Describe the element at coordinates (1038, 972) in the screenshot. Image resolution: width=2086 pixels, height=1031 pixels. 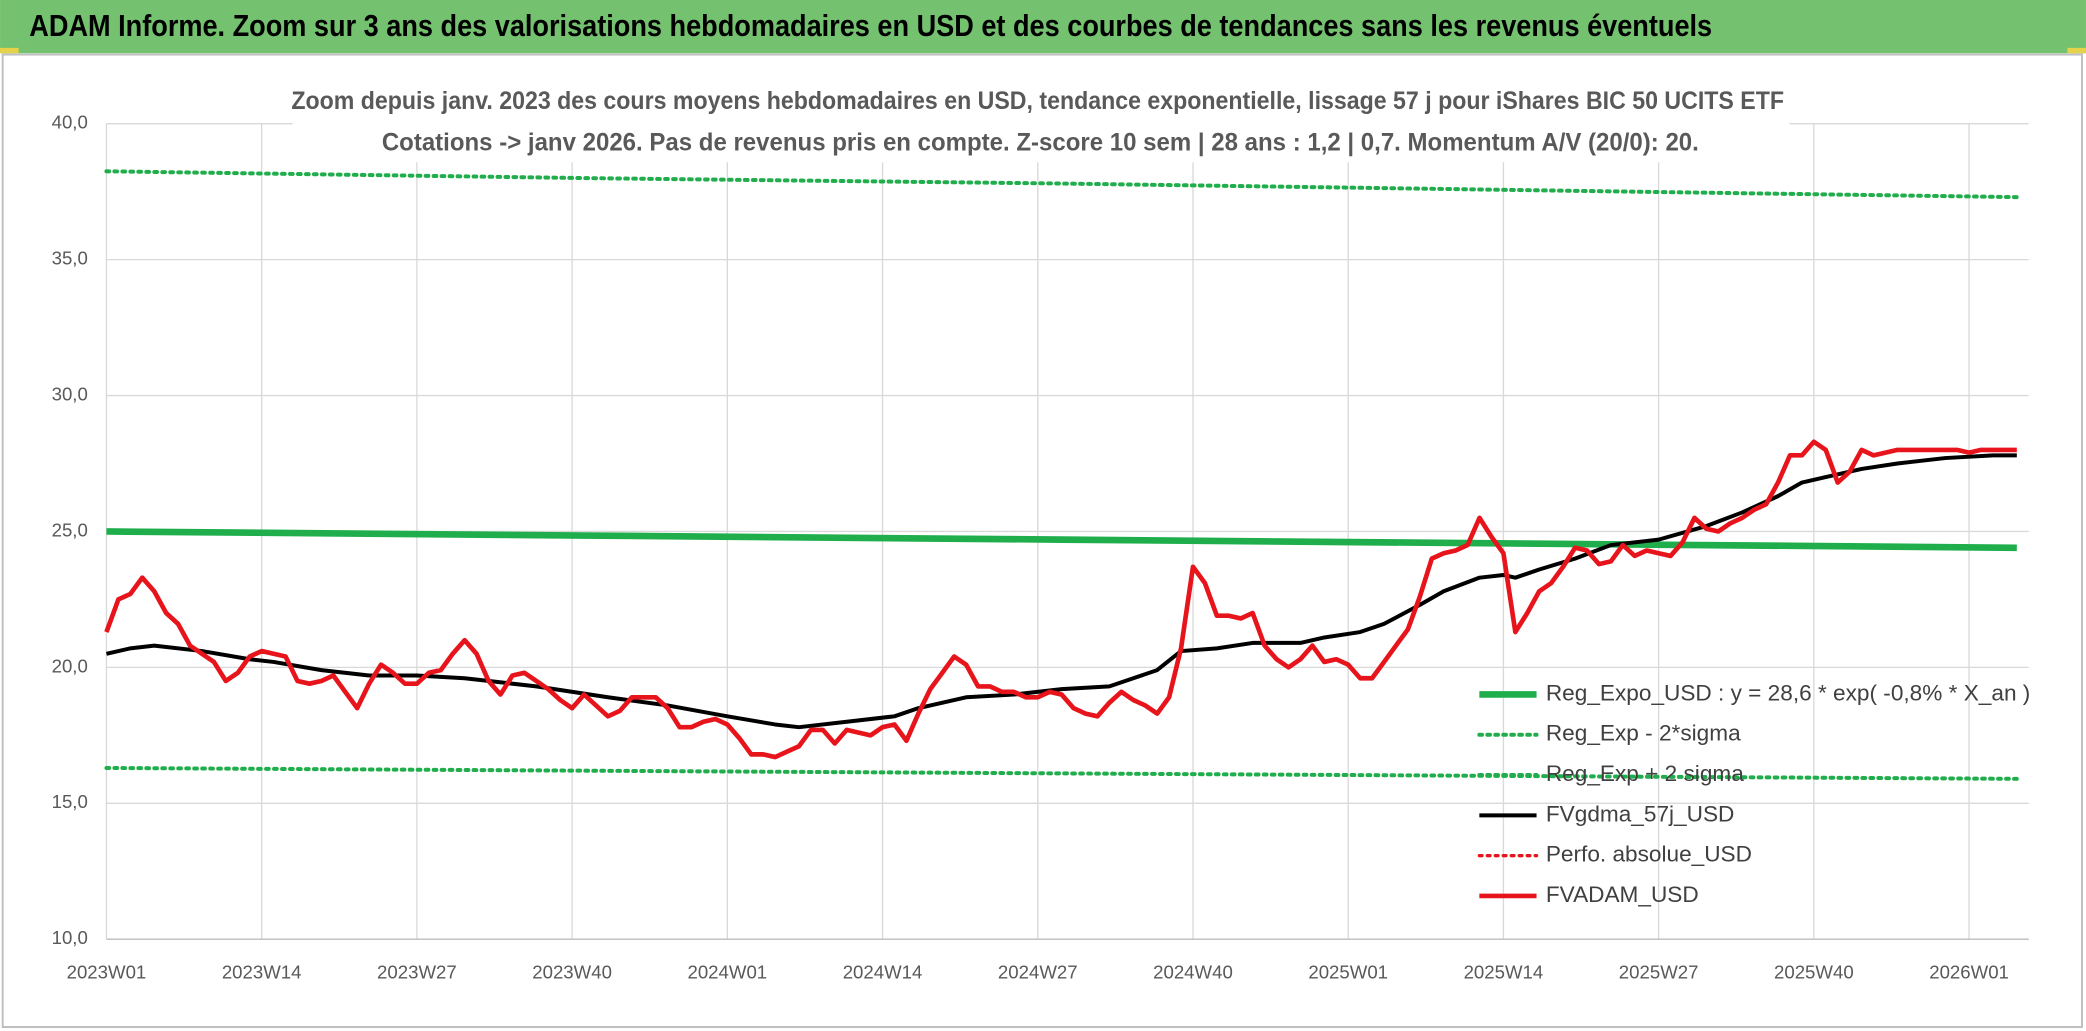
I see `x-tick-label: 2024W27` at that location.